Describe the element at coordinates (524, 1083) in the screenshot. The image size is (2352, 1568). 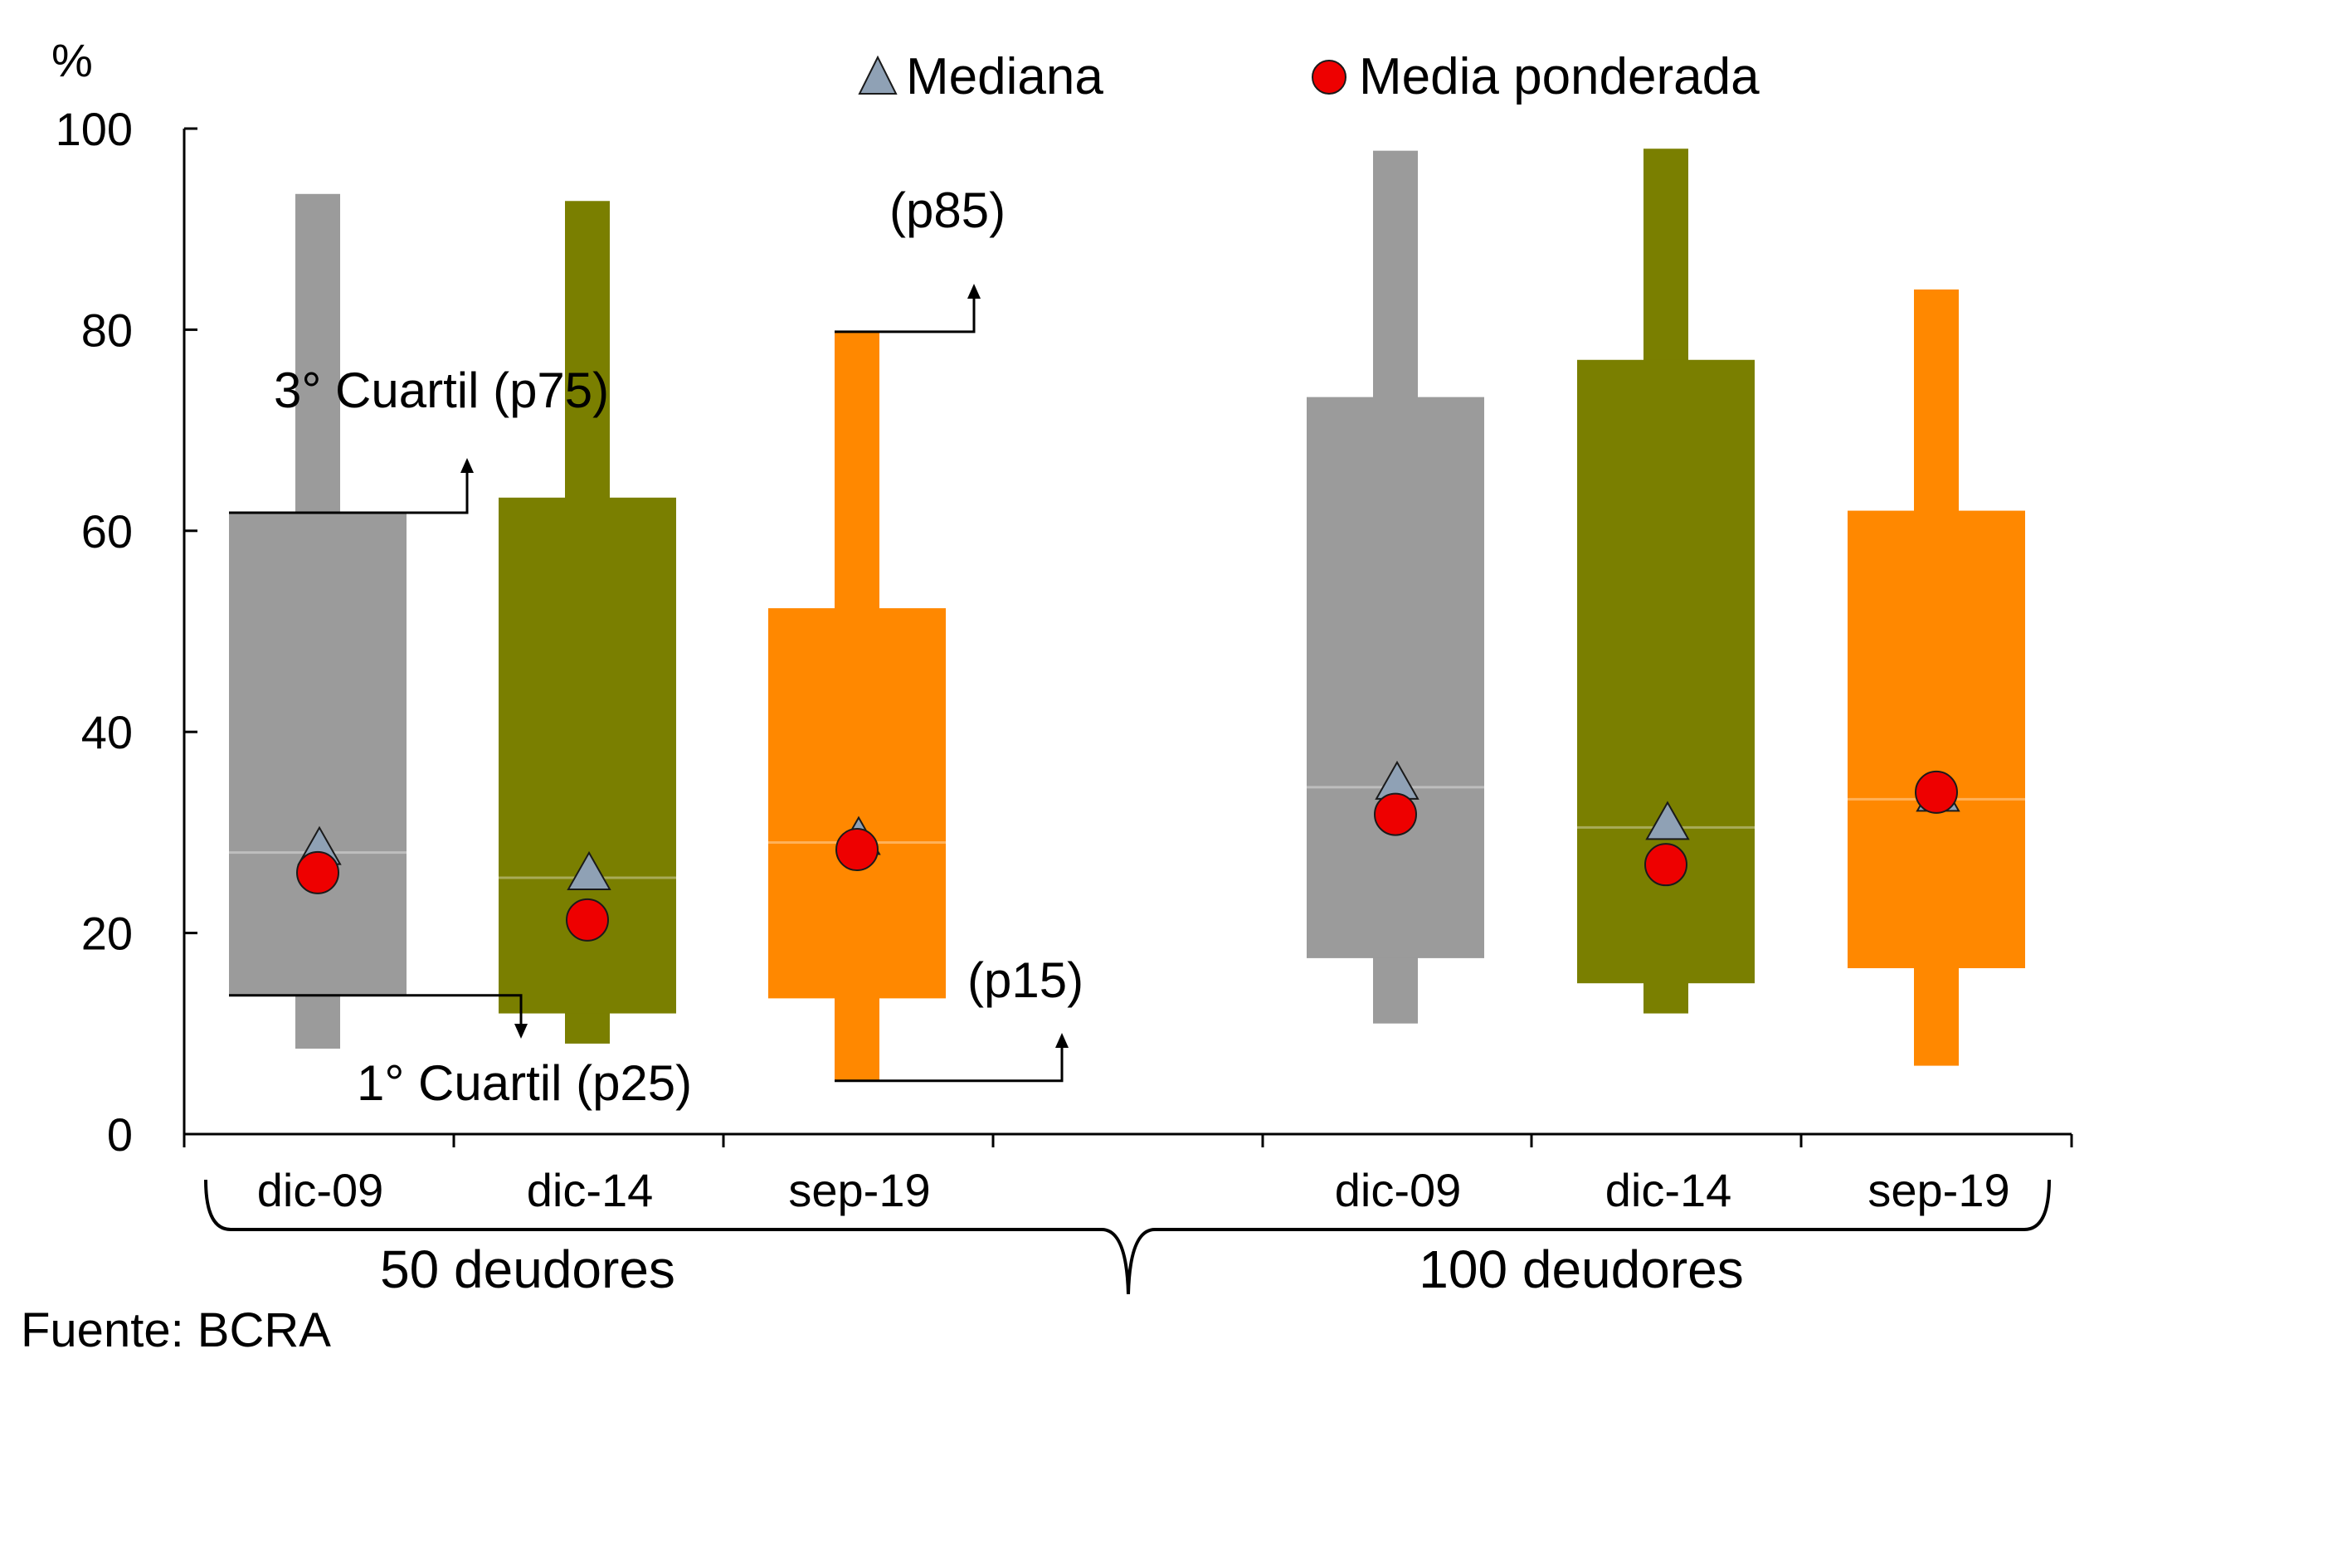
I see `annotation-p25: 1° Cuartil (p25)` at that location.